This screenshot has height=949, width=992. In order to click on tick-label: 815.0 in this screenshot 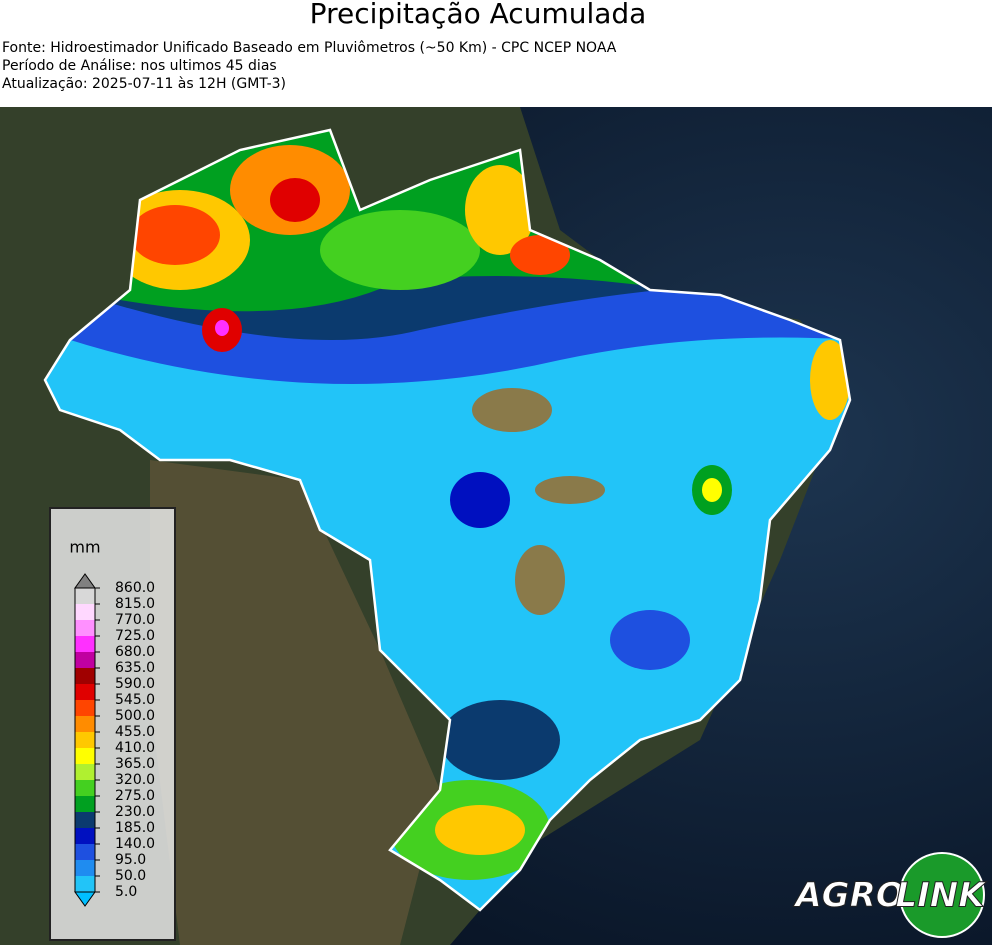, I will do `click(135, 604)`.